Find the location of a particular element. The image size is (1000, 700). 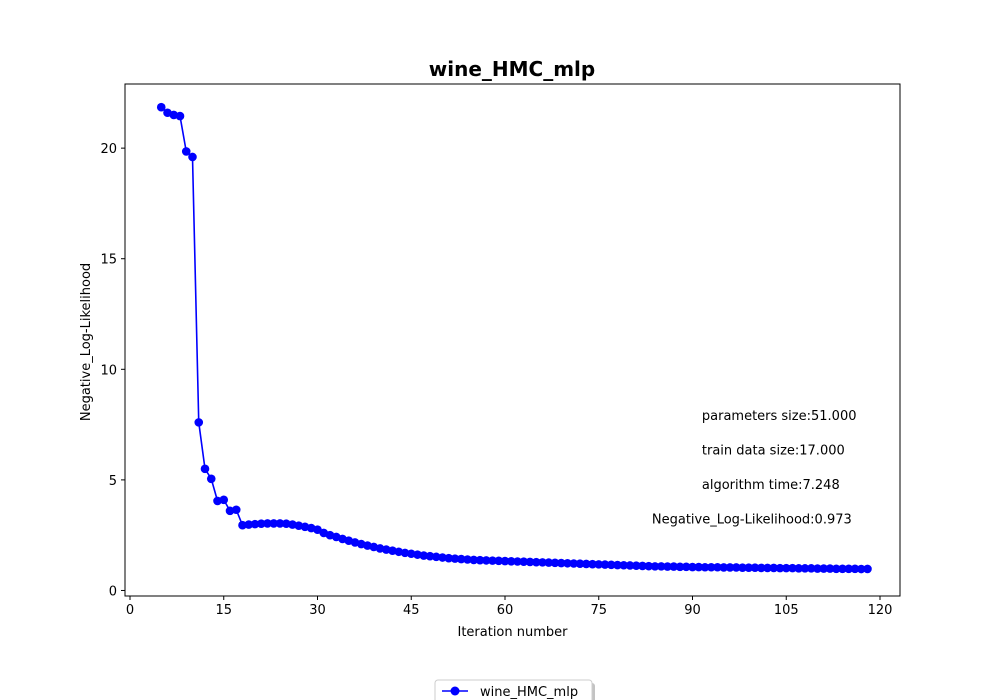

x-tick-label: 30 is located at coordinates (317, 610).